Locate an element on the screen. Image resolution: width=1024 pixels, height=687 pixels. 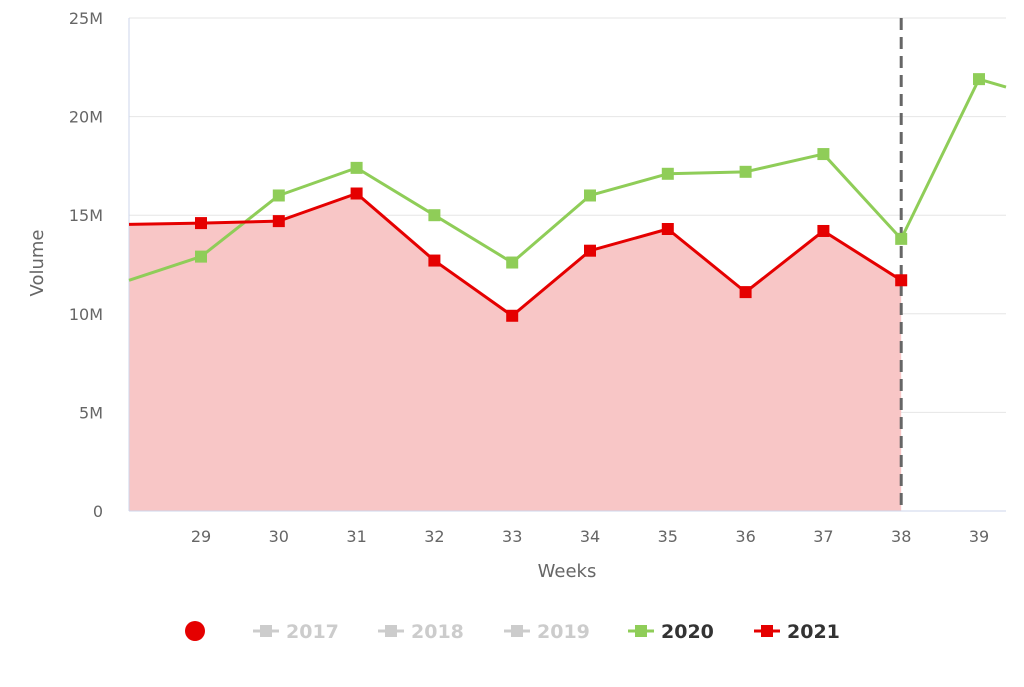
legend-label: 2019 is located at coordinates (563, 632).